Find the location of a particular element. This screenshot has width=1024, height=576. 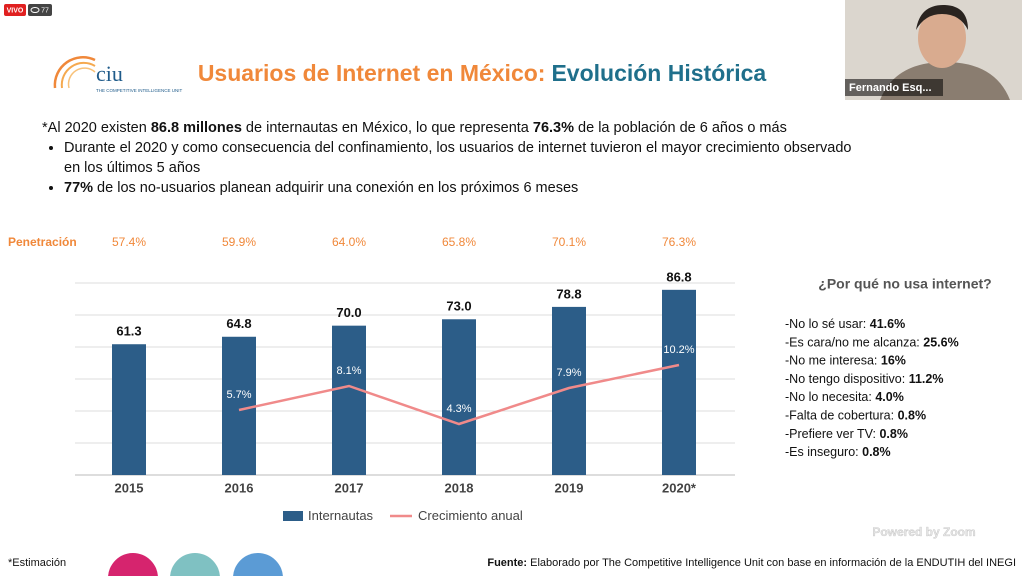

person-face is located at coordinates (942, 38).